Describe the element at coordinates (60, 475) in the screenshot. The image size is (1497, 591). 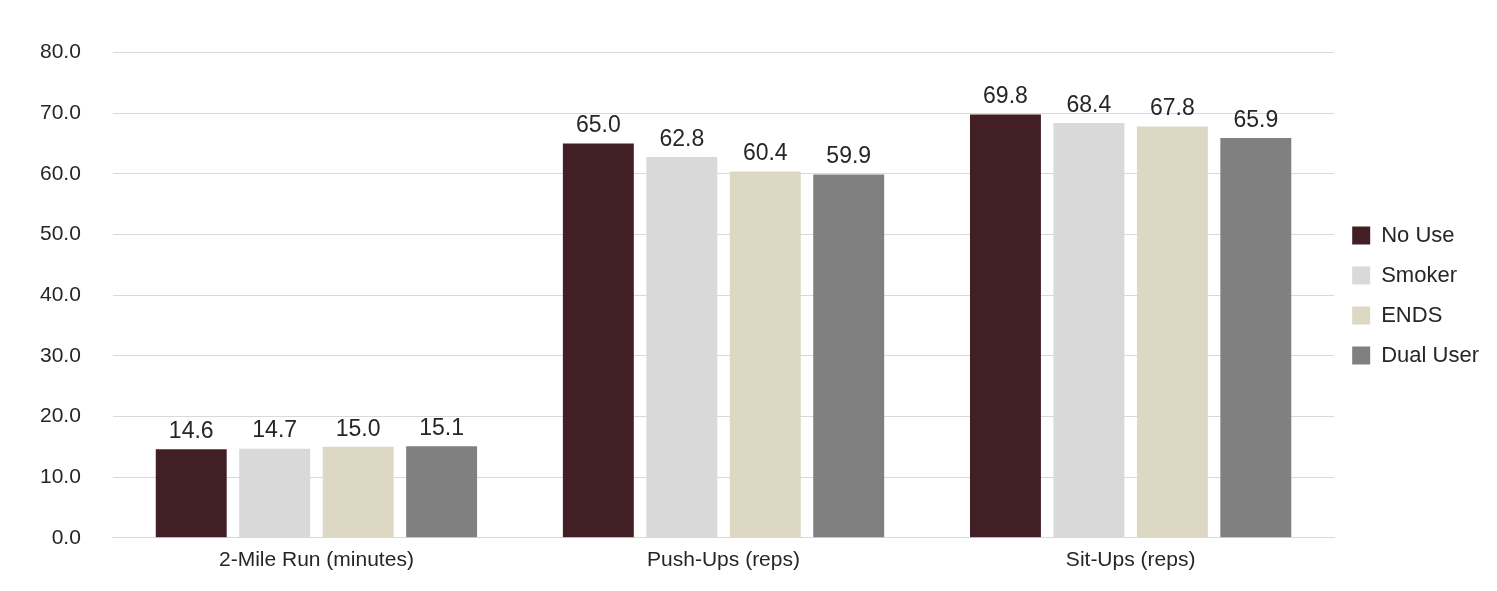
I see `y-tick-label: 10.0` at that location.